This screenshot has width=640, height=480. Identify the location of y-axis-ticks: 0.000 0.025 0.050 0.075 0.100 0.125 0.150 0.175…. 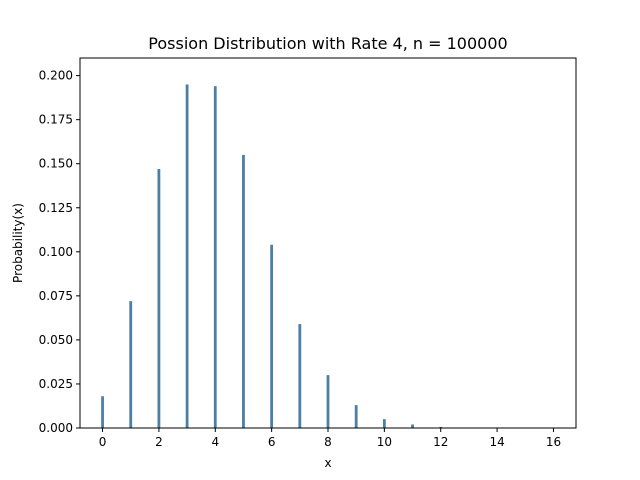
(59, 252).